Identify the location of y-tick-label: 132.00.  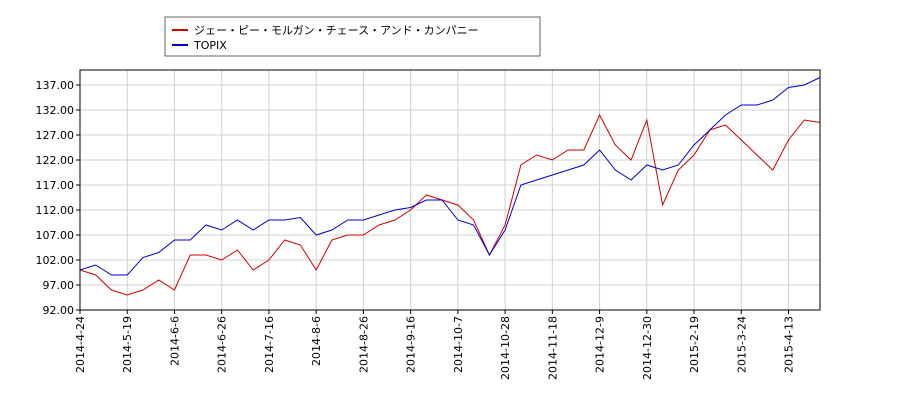
(55, 110).